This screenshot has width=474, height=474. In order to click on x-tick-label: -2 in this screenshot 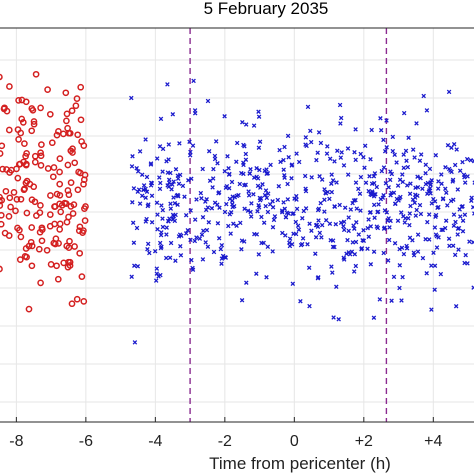, I will do `click(225, 441)`.